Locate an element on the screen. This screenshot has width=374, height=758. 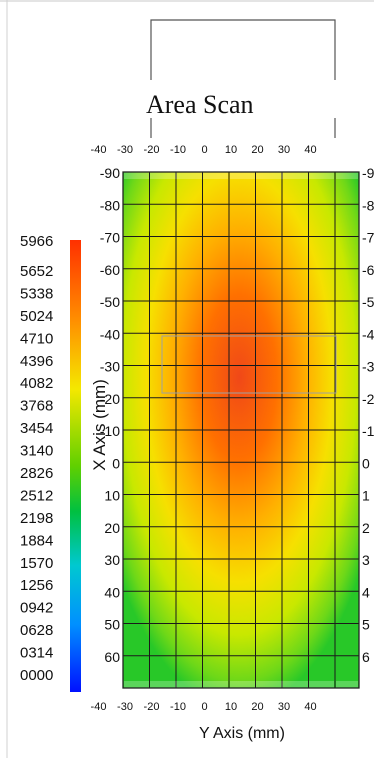
right-tick-label: -5 is located at coordinates (368, 302).